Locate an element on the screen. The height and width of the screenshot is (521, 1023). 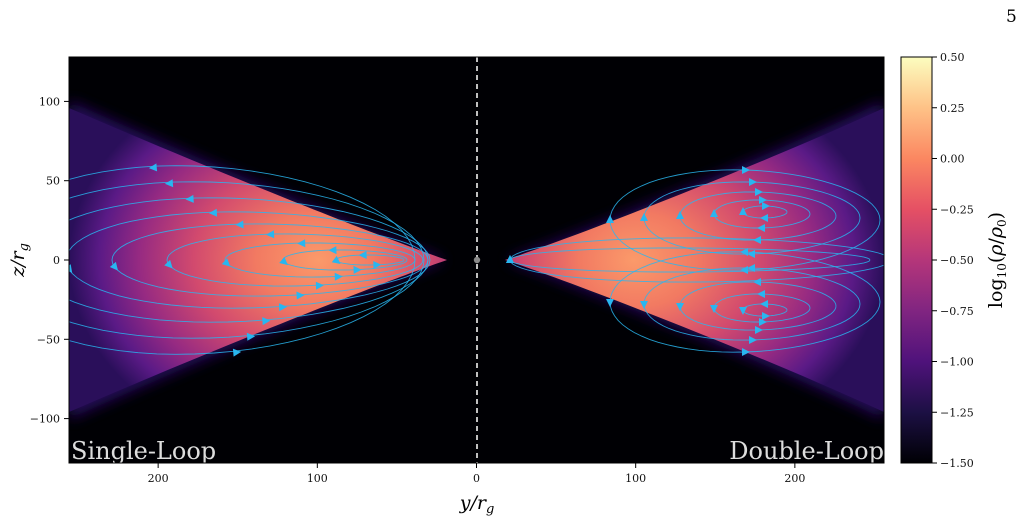
colorbar-tick-label: 0.00 is located at coordinates (952, 159).